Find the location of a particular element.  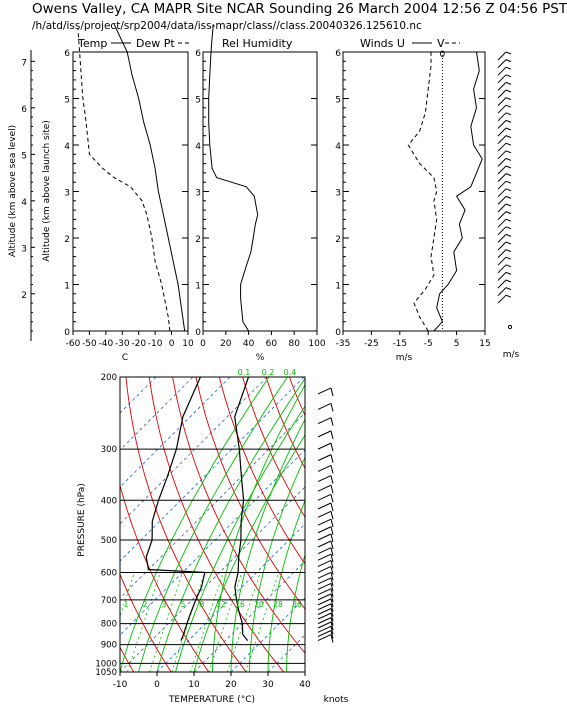

winds-zero-label: 0 is located at coordinates (443, 55).